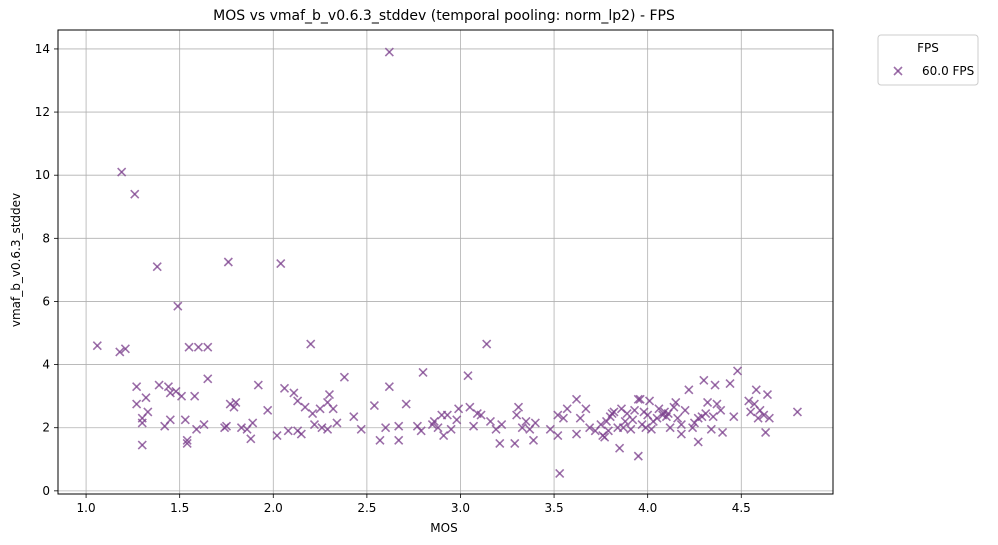 Image resolution: width=998 pixels, height=545 pixels. I want to click on legend: FPS 60.0 FPS, so click(928, 60).